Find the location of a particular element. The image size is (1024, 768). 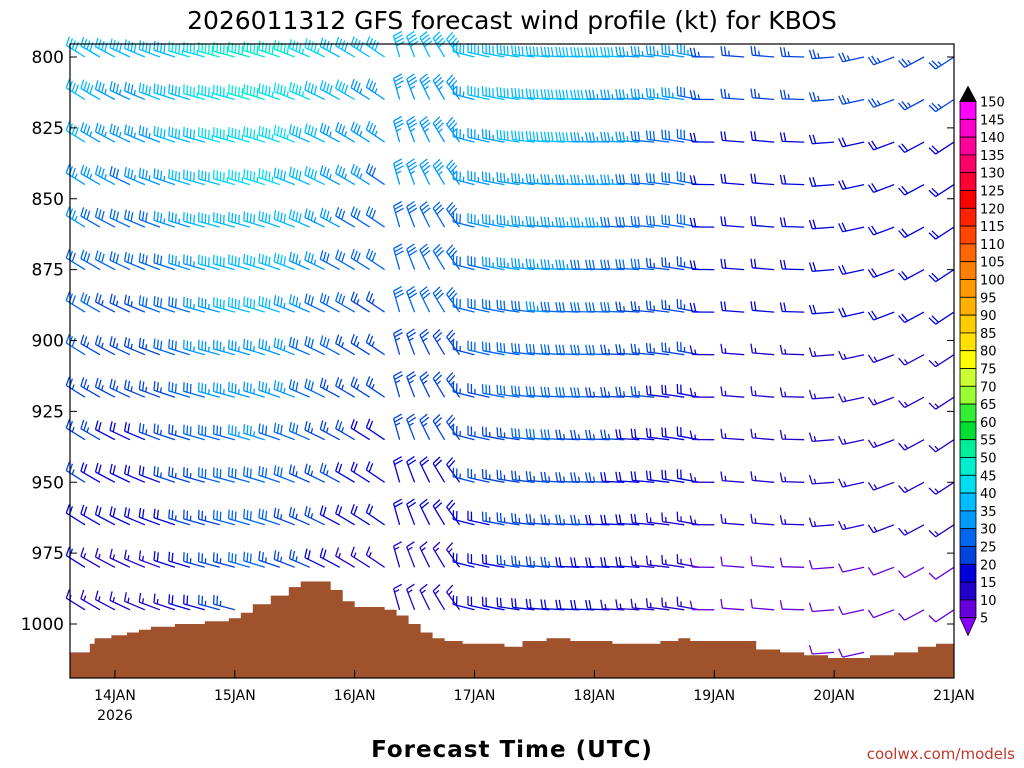

colorbar-label: 15 is located at coordinates (988, 583).